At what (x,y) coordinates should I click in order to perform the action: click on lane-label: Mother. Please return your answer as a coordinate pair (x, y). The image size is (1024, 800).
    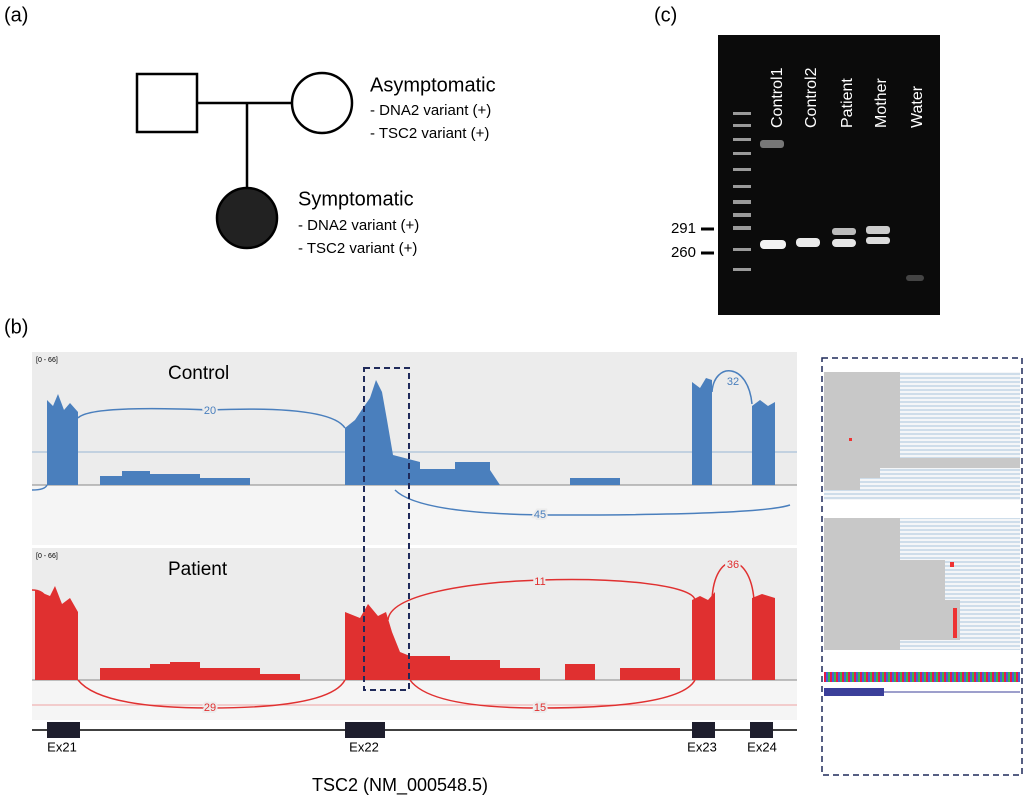
    Looking at the image, I should click on (881, 103).